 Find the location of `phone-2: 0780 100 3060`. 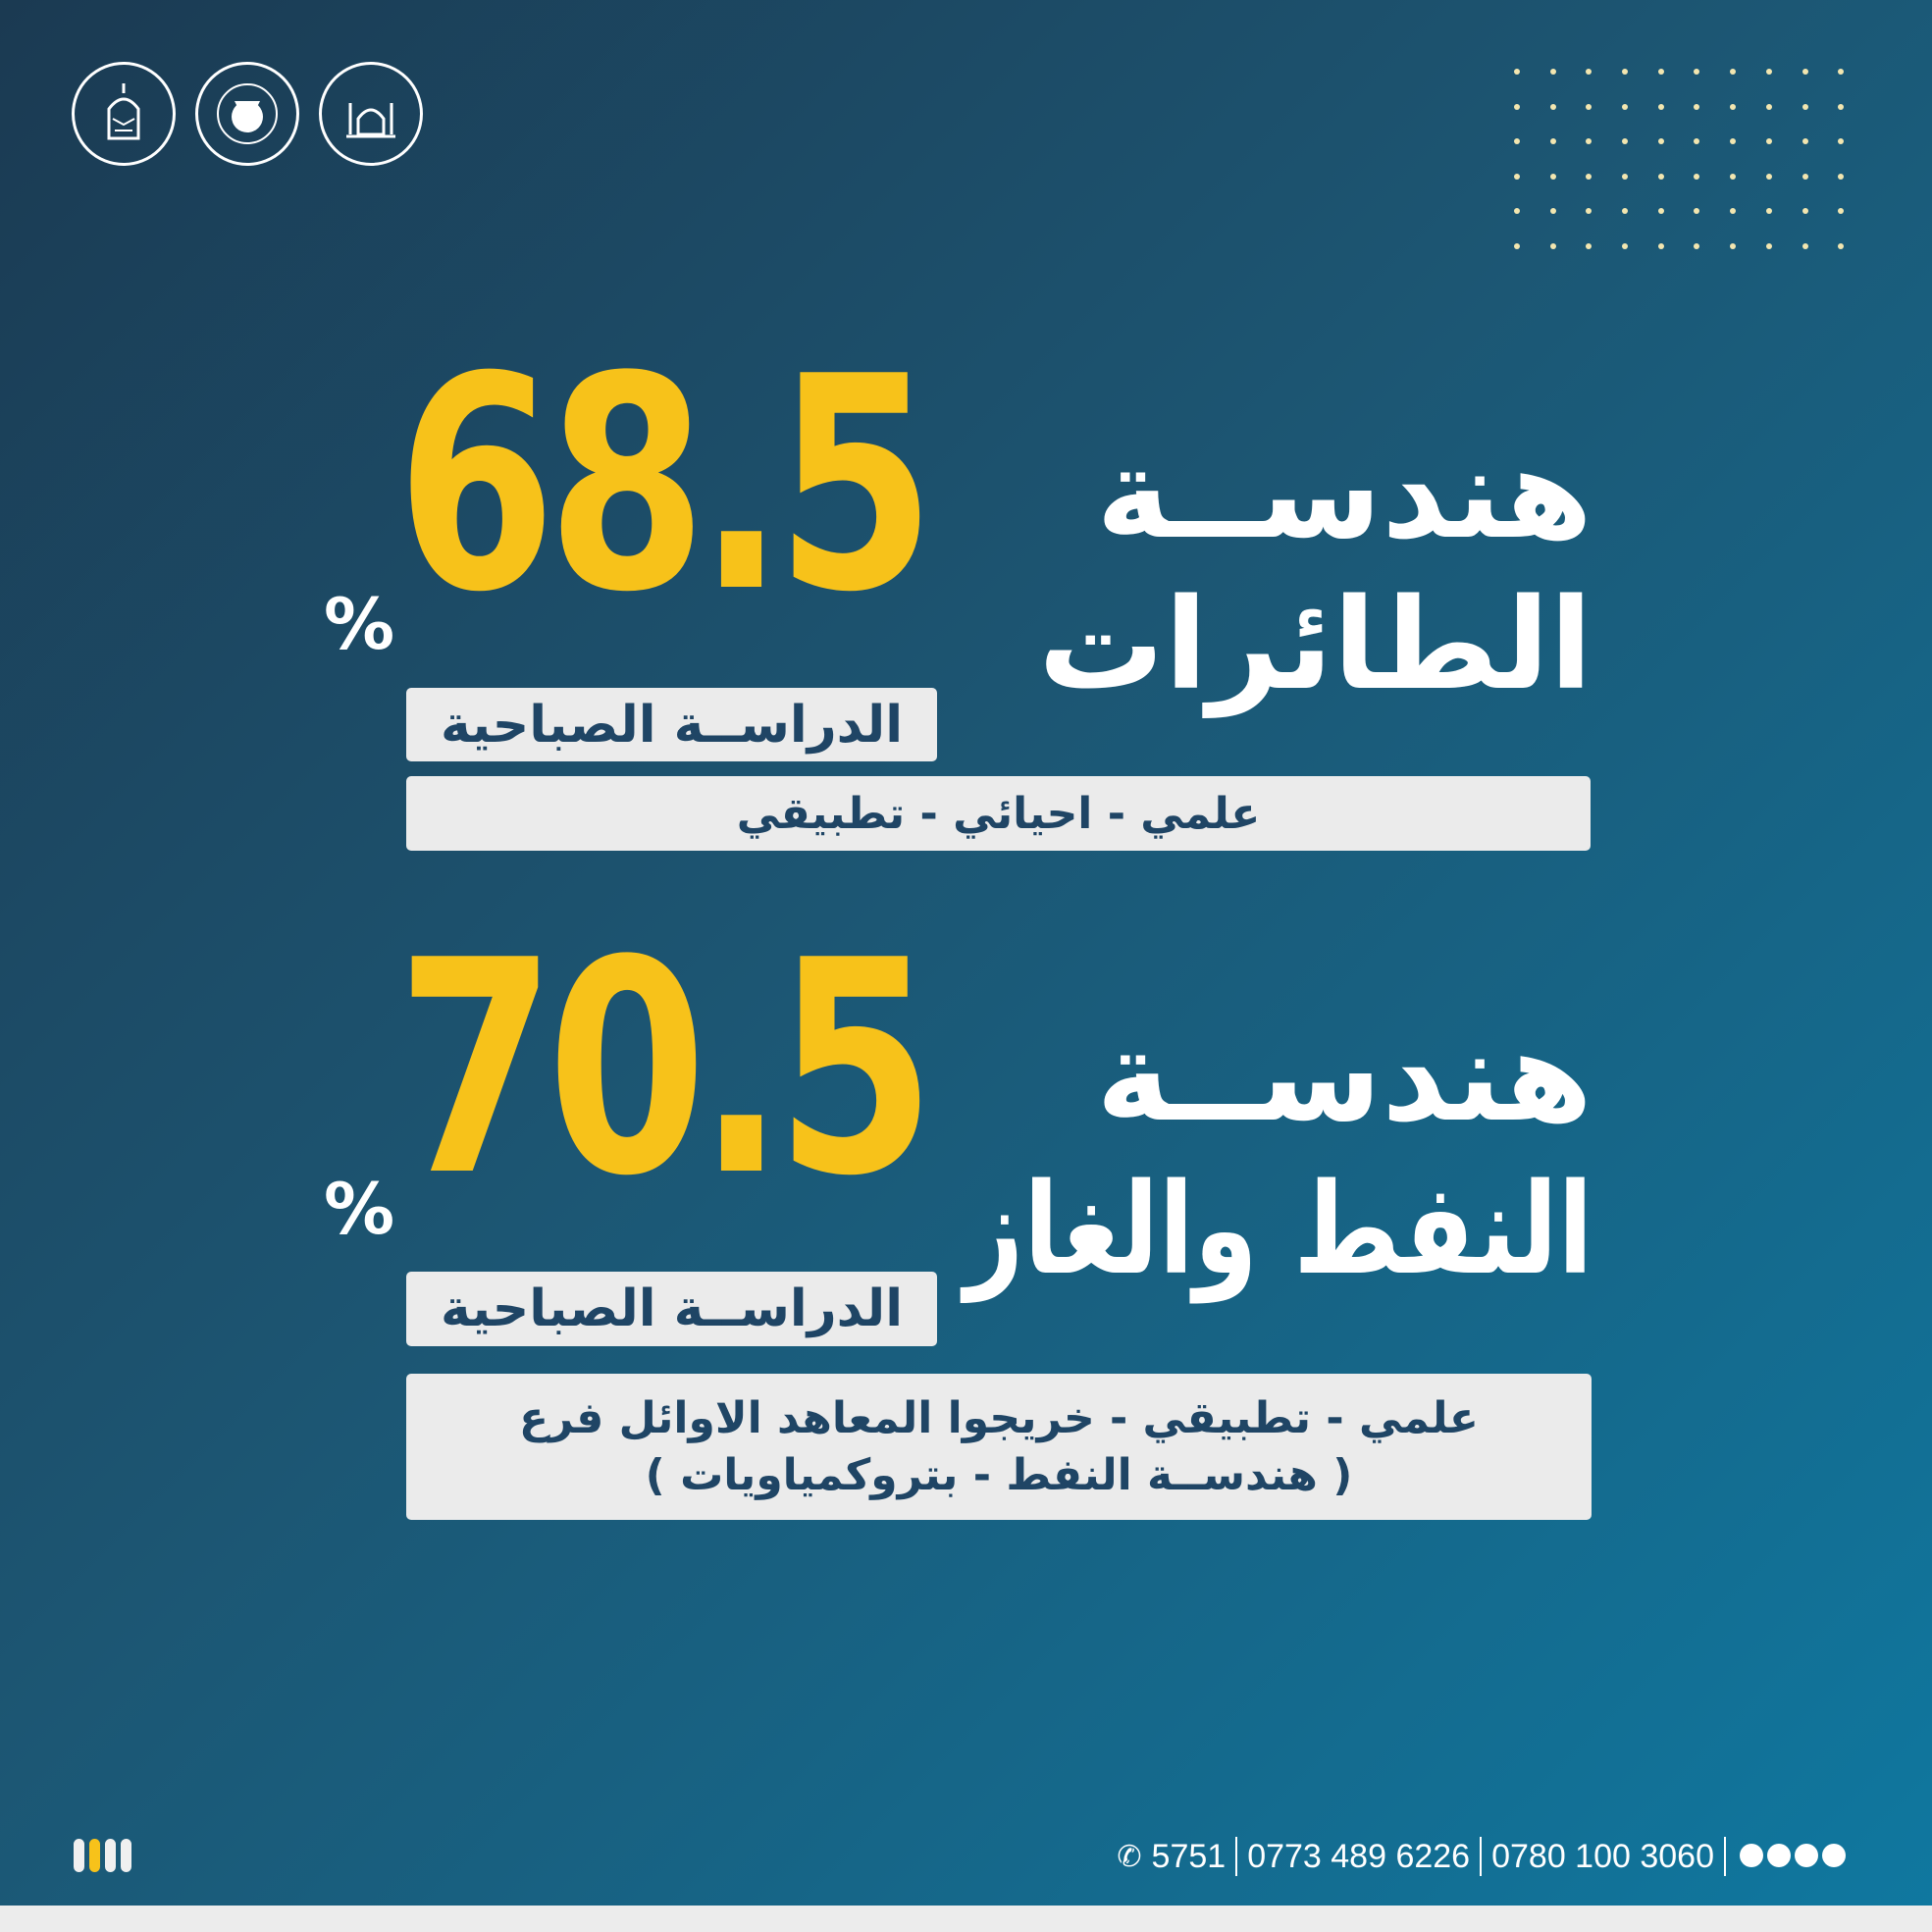

phone-2: 0780 100 3060 is located at coordinates (1603, 1856).